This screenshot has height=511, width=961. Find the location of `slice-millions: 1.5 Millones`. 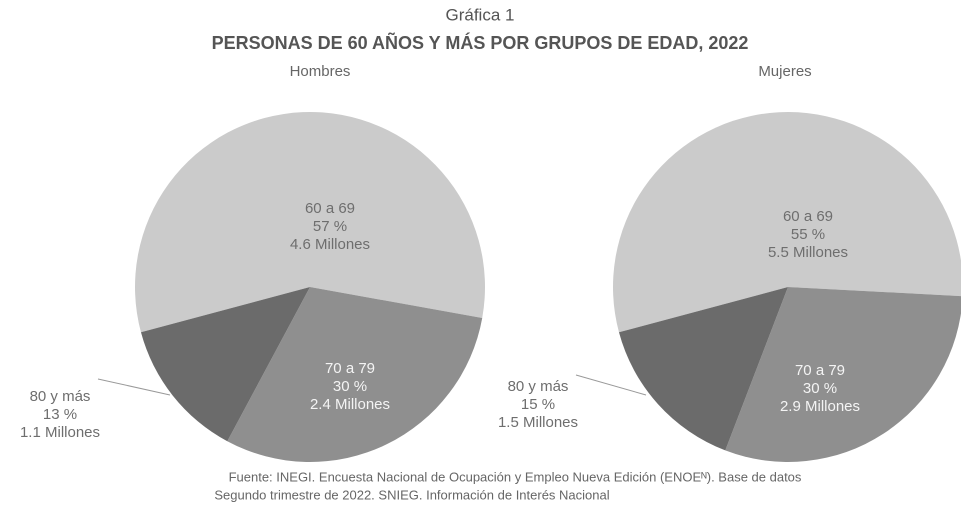

slice-millions: 1.5 Millones is located at coordinates (538, 422).